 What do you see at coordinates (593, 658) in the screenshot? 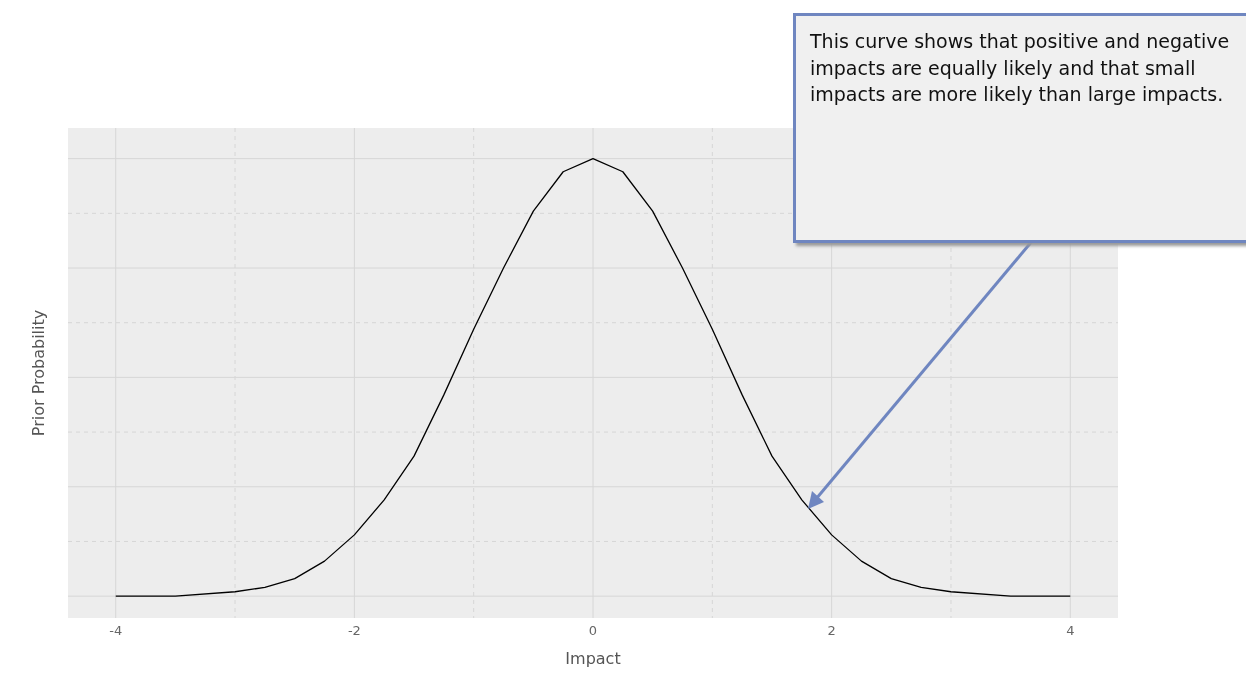
I see `x-axis-title: Impact` at bounding box center [593, 658].